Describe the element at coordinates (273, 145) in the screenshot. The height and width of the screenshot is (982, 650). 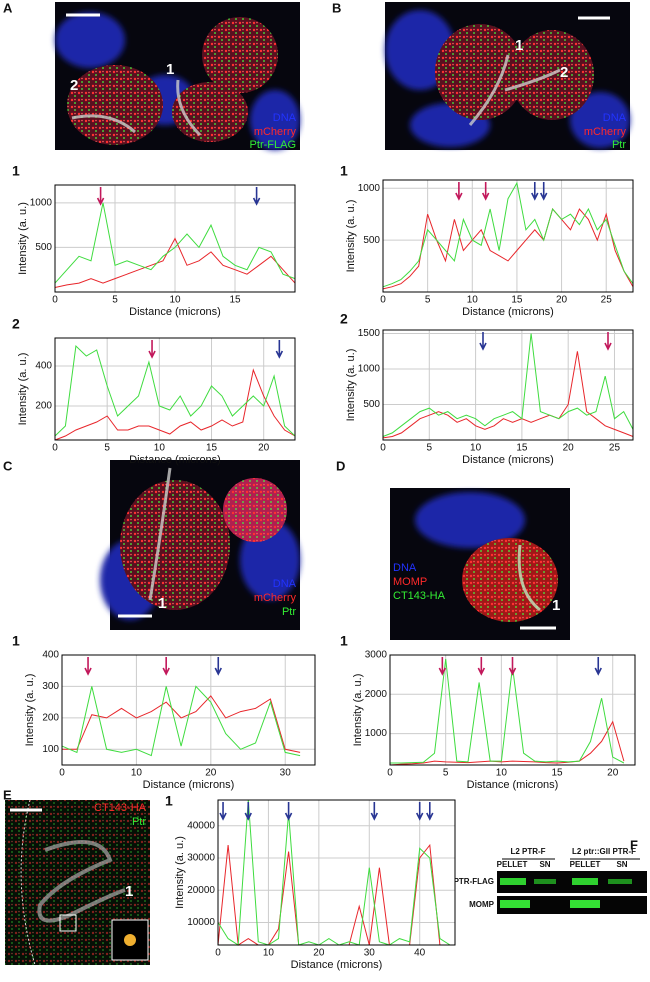
I see `legend-green: Ptr-FLAG` at that location.